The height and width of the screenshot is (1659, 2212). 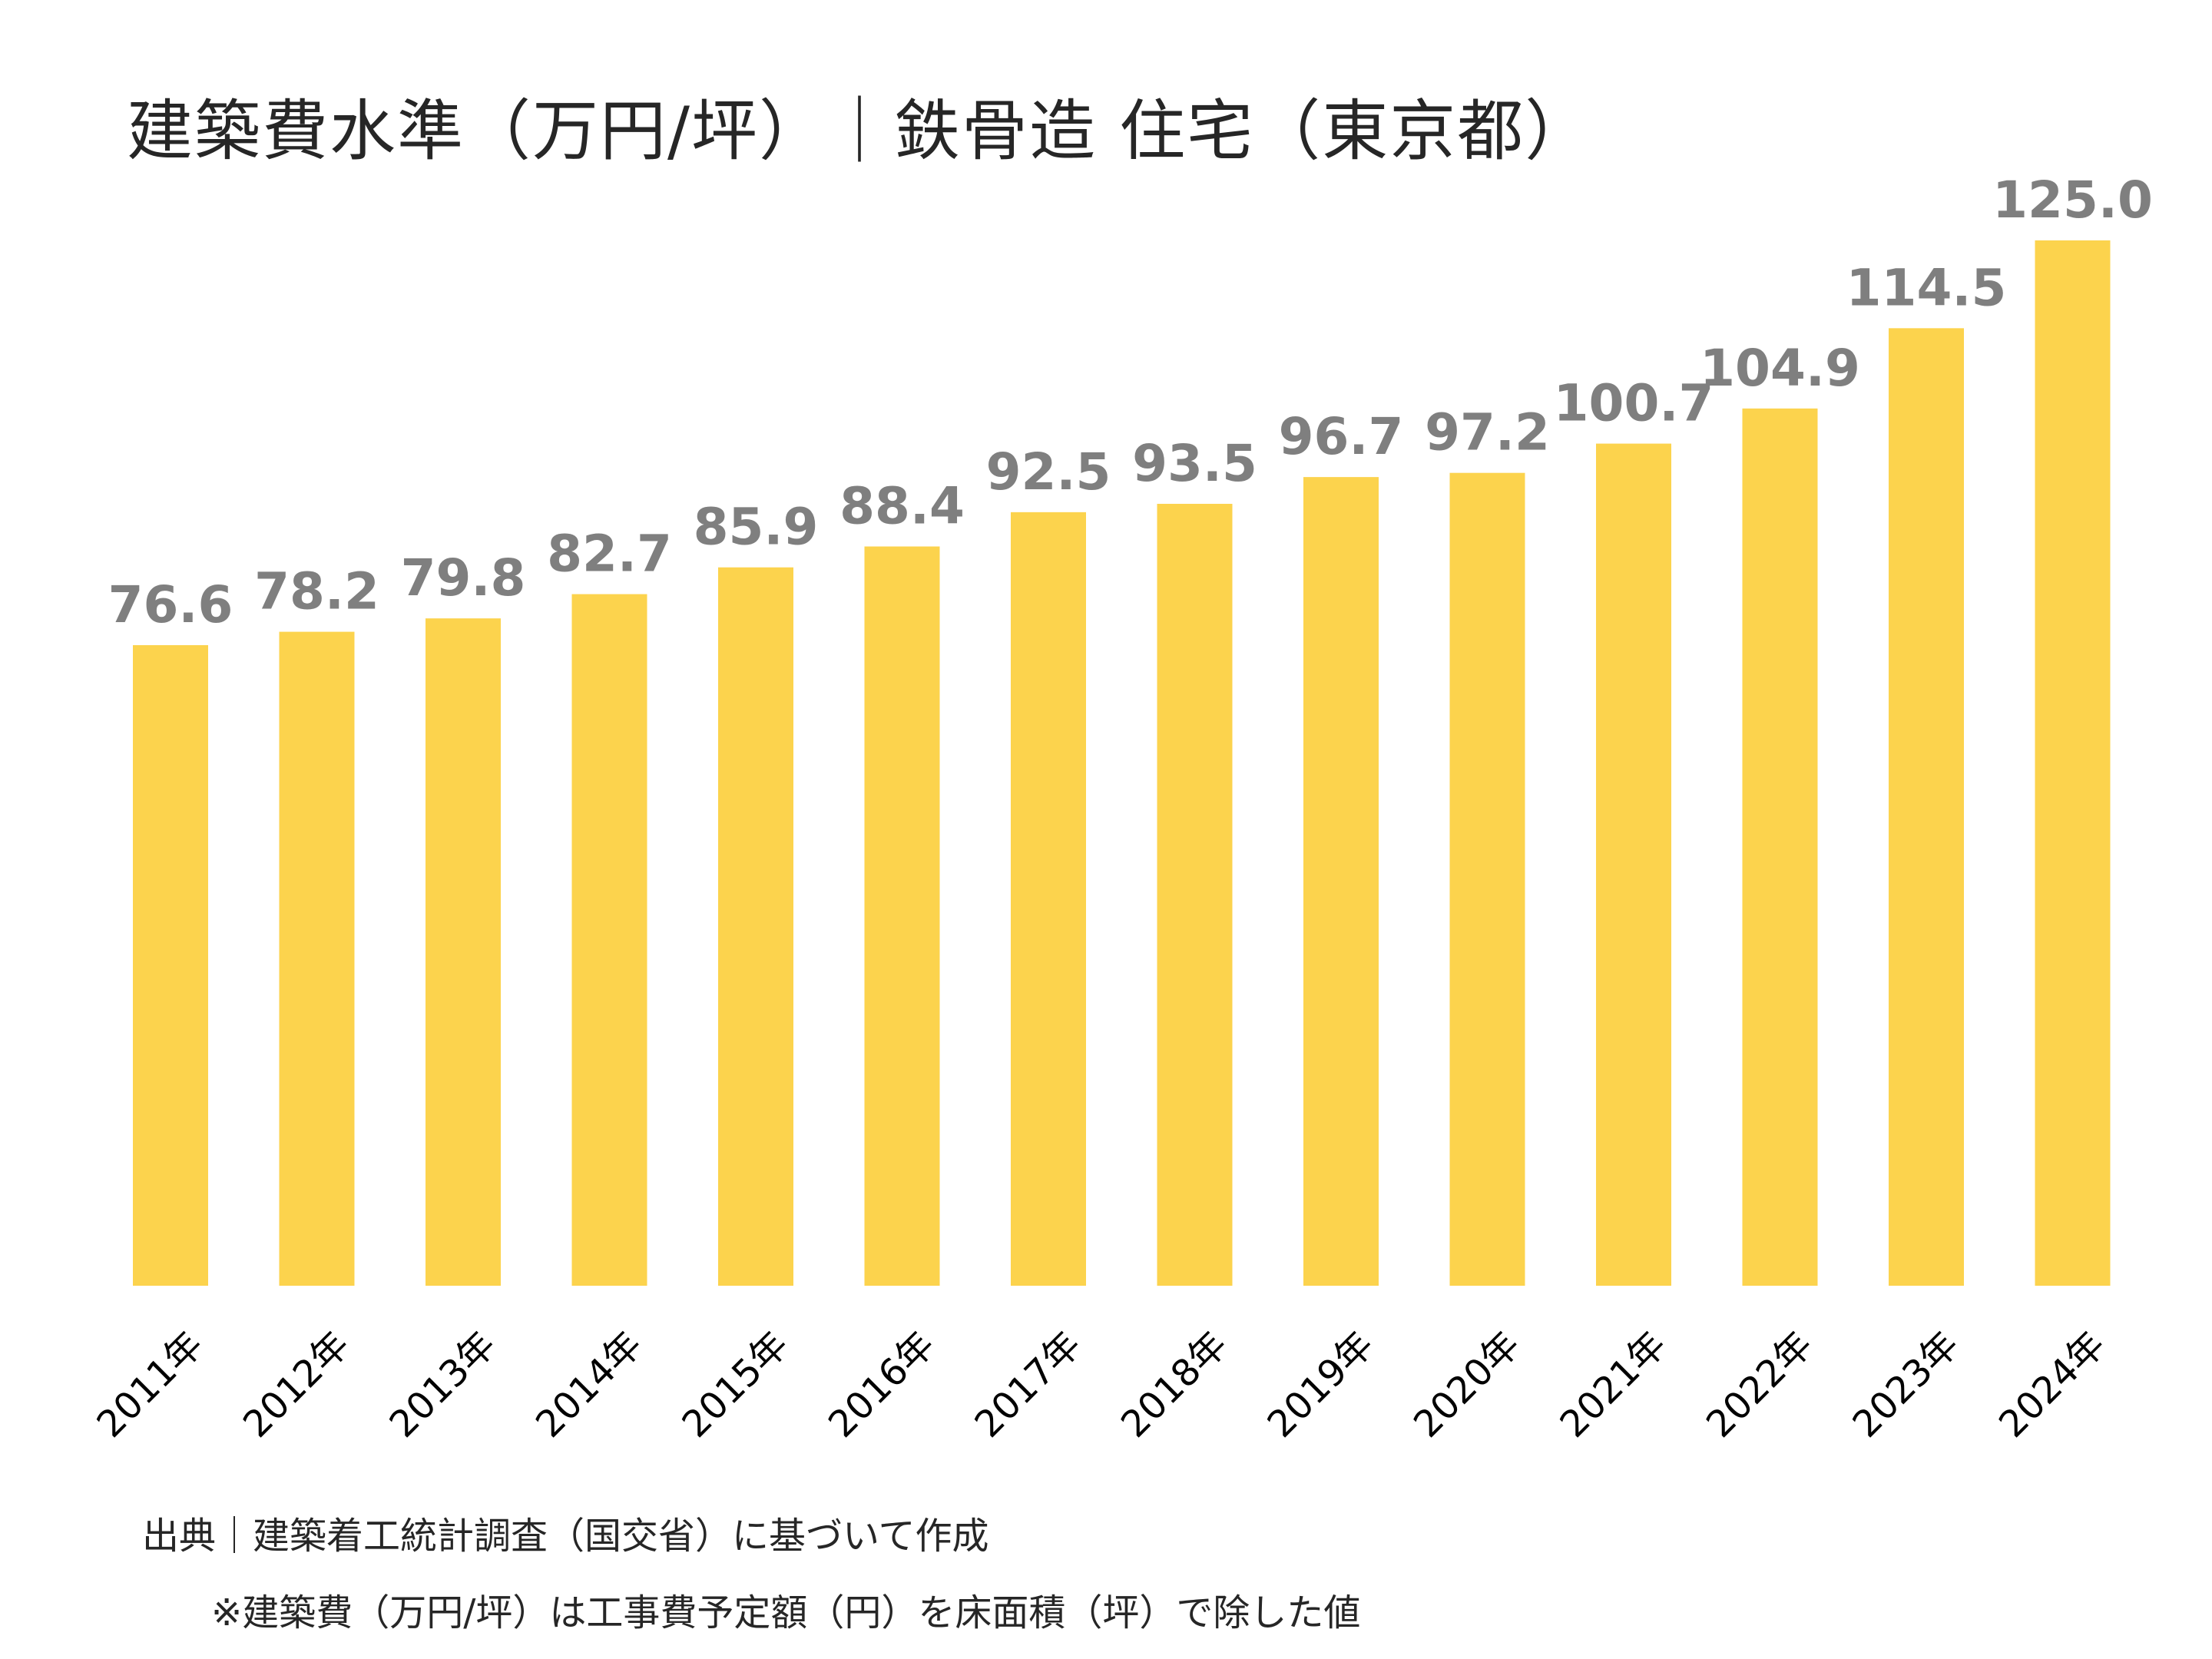 What do you see at coordinates (882, 1385) in the screenshot?
I see `x-tick-label: 2016年` at bounding box center [882, 1385].